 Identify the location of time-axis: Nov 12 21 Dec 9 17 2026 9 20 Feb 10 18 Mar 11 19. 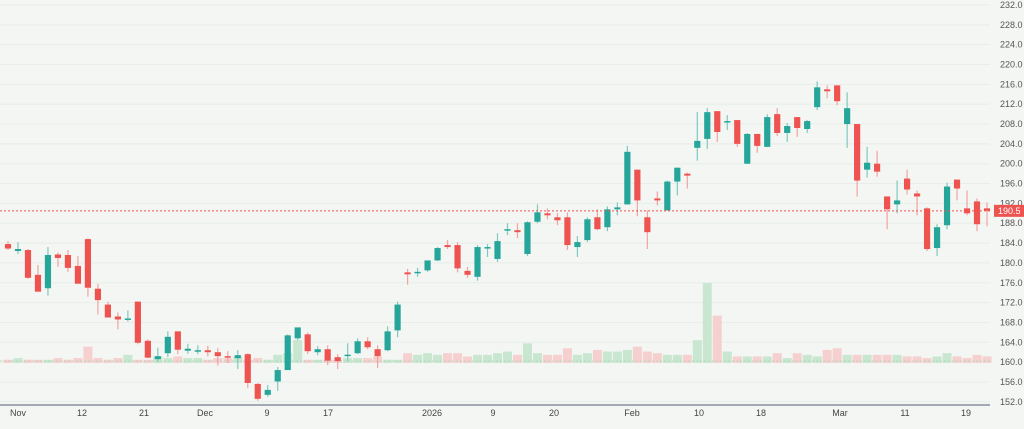
(490, 413).